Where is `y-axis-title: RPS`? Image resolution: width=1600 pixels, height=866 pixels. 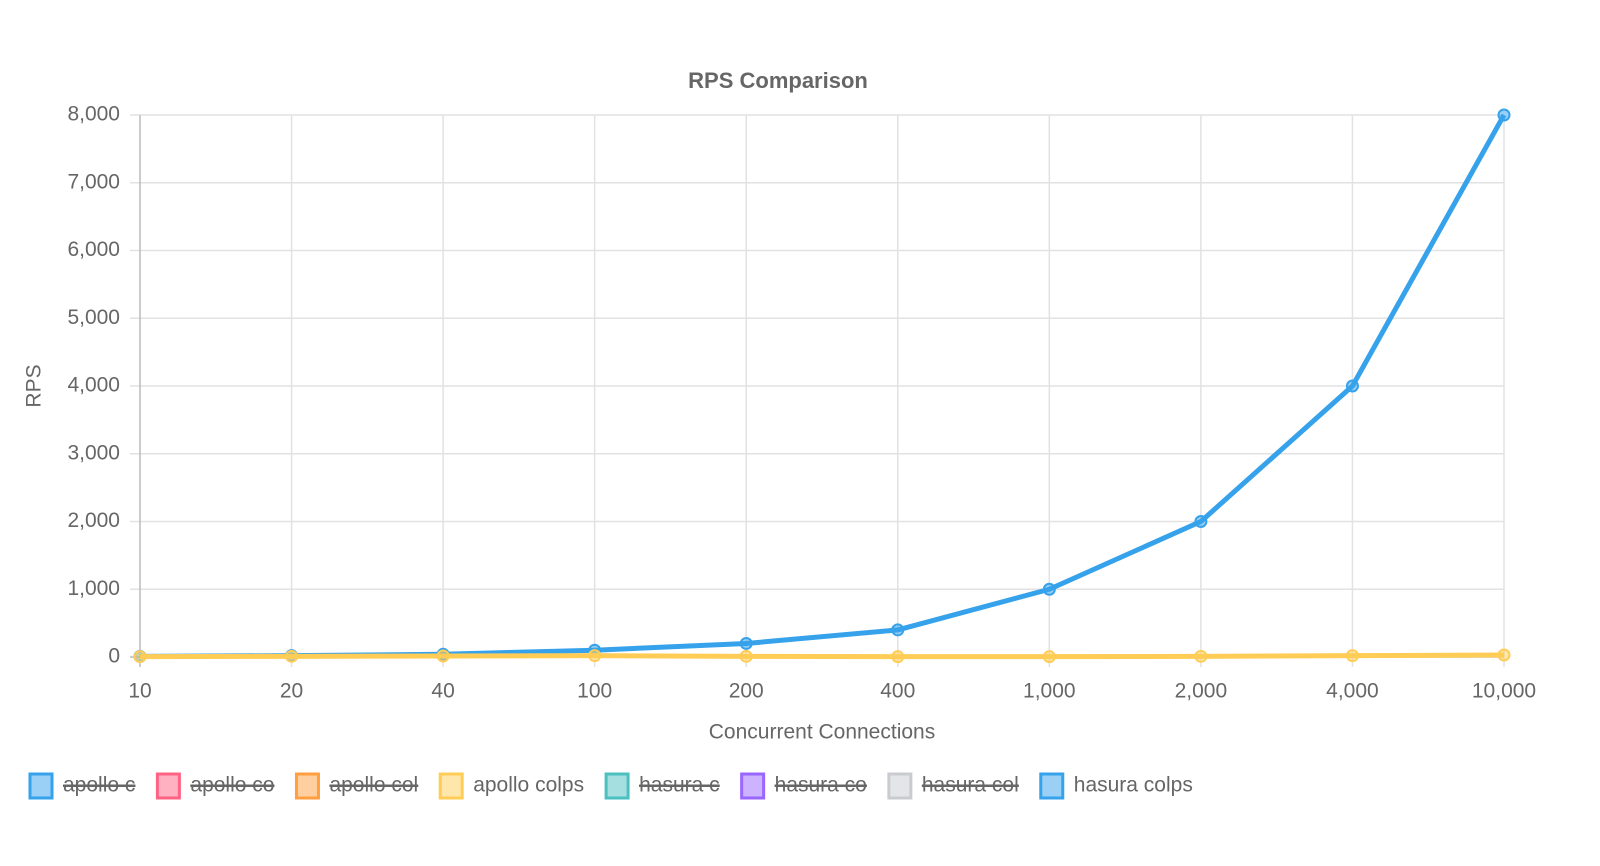 y-axis-title: RPS is located at coordinates (34, 385).